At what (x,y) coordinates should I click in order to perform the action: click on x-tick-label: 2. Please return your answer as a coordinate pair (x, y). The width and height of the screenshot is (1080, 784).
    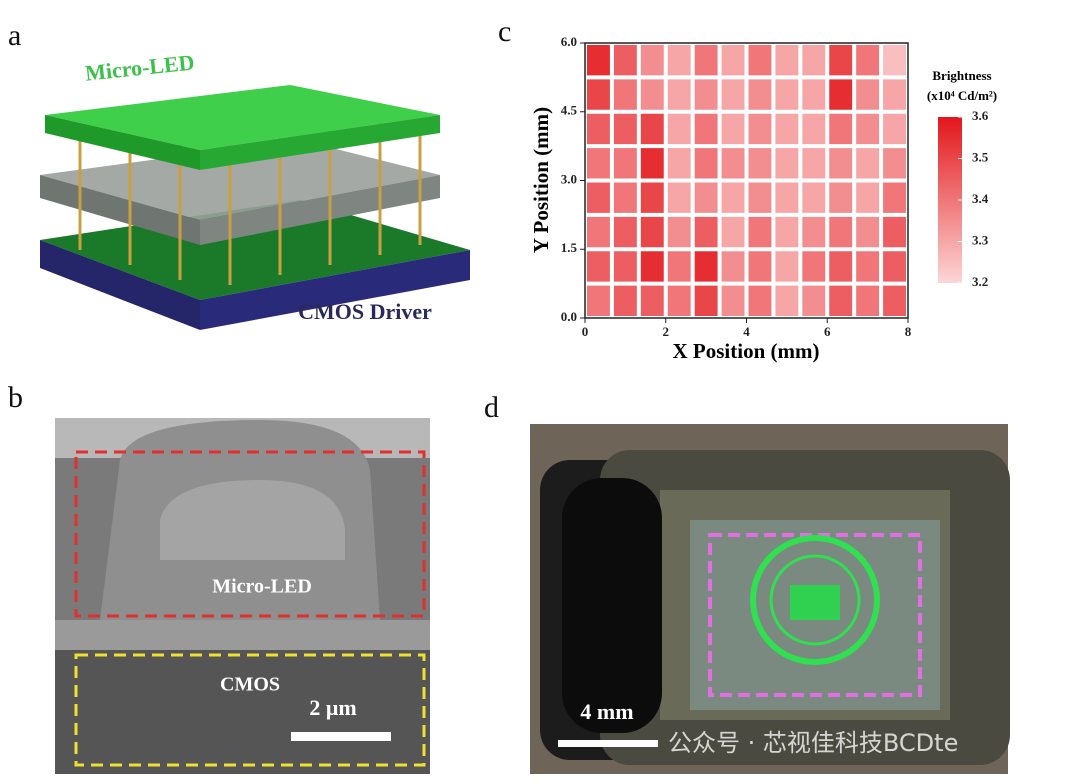
    Looking at the image, I should click on (666, 331).